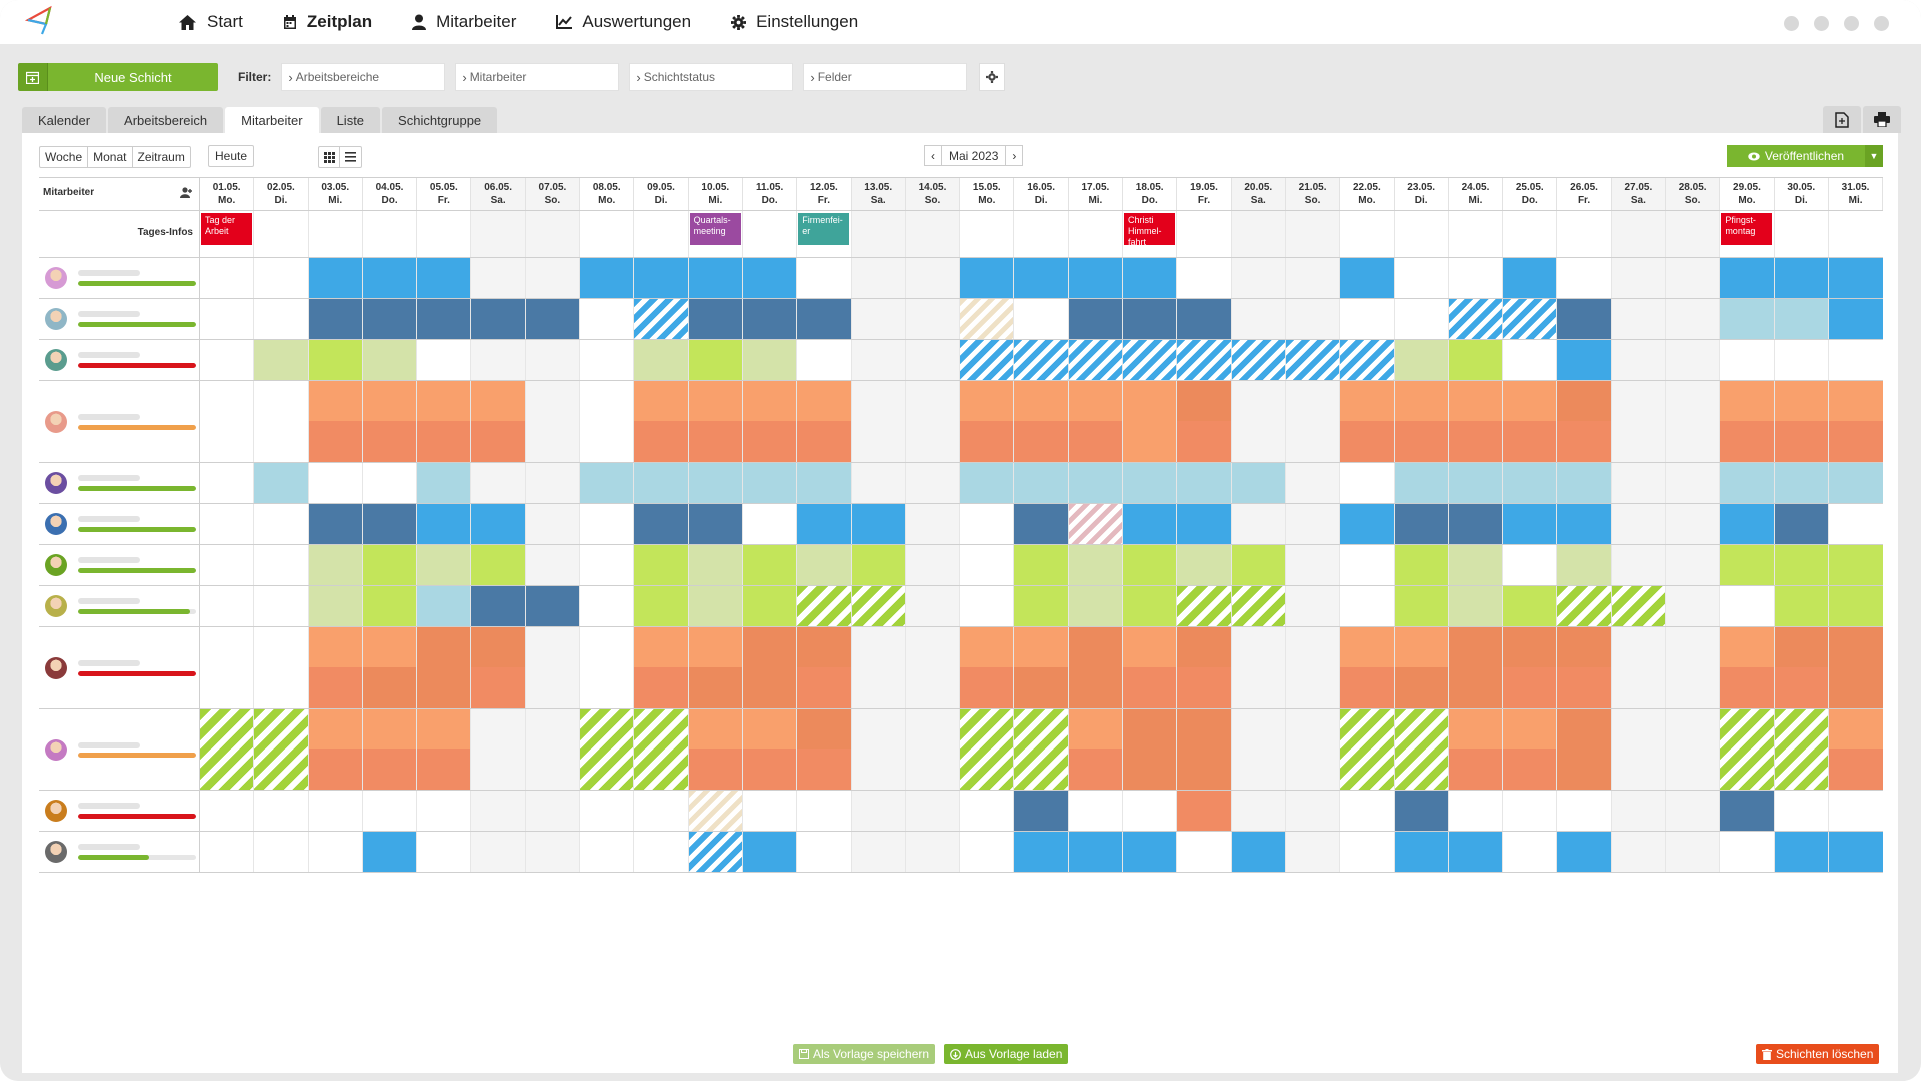 This screenshot has height=1081, width=1921. What do you see at coordinates (1150, 229) in the screenshot?
I see `day-event: Christi Himmel-fahrt` at bounding box center [1150, 229].